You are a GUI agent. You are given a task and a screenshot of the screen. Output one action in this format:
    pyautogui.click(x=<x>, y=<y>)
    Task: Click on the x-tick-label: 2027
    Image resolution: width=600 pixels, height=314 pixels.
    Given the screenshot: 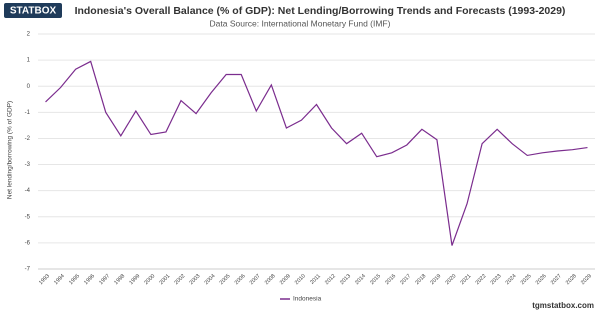 What is the action you would take?
    pyautogui.click(x=556, y=279)
    